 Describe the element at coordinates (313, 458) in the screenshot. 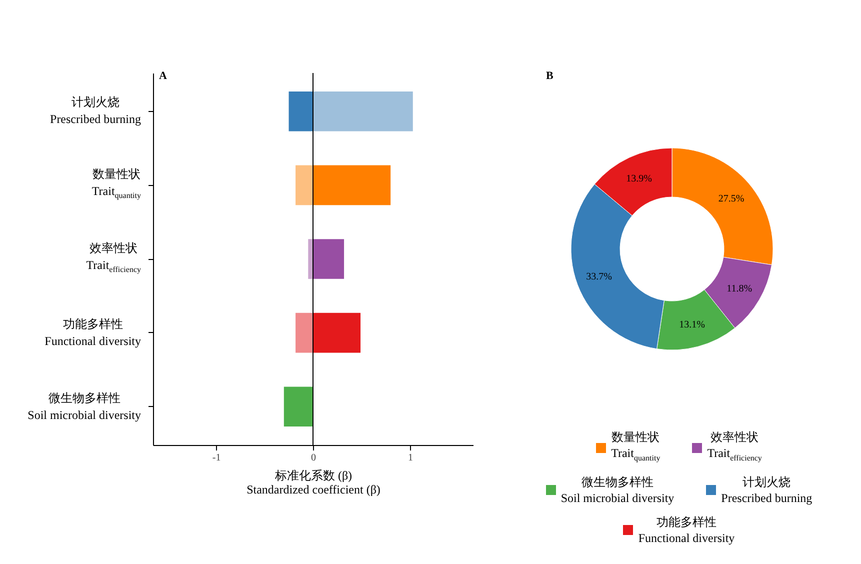

I see `x-tick-label: 0` at that location.